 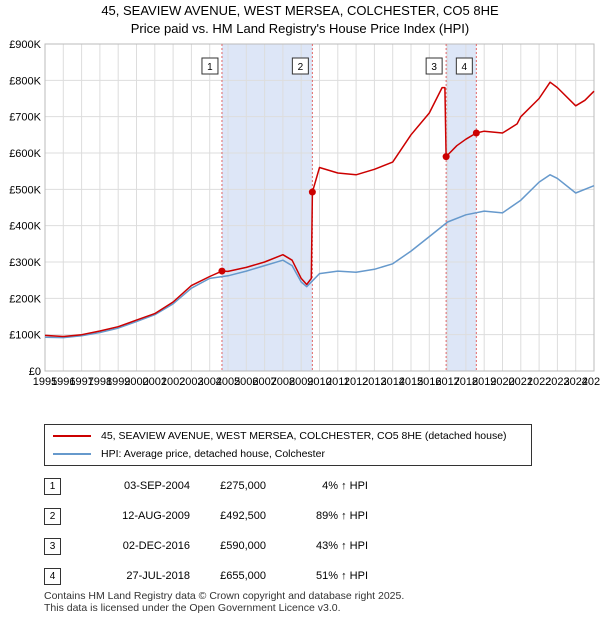 What do you see at coordinates (557, 382) in the screenshot?
I see `x-tick-label: 2023` at bounding box center [557, 382].